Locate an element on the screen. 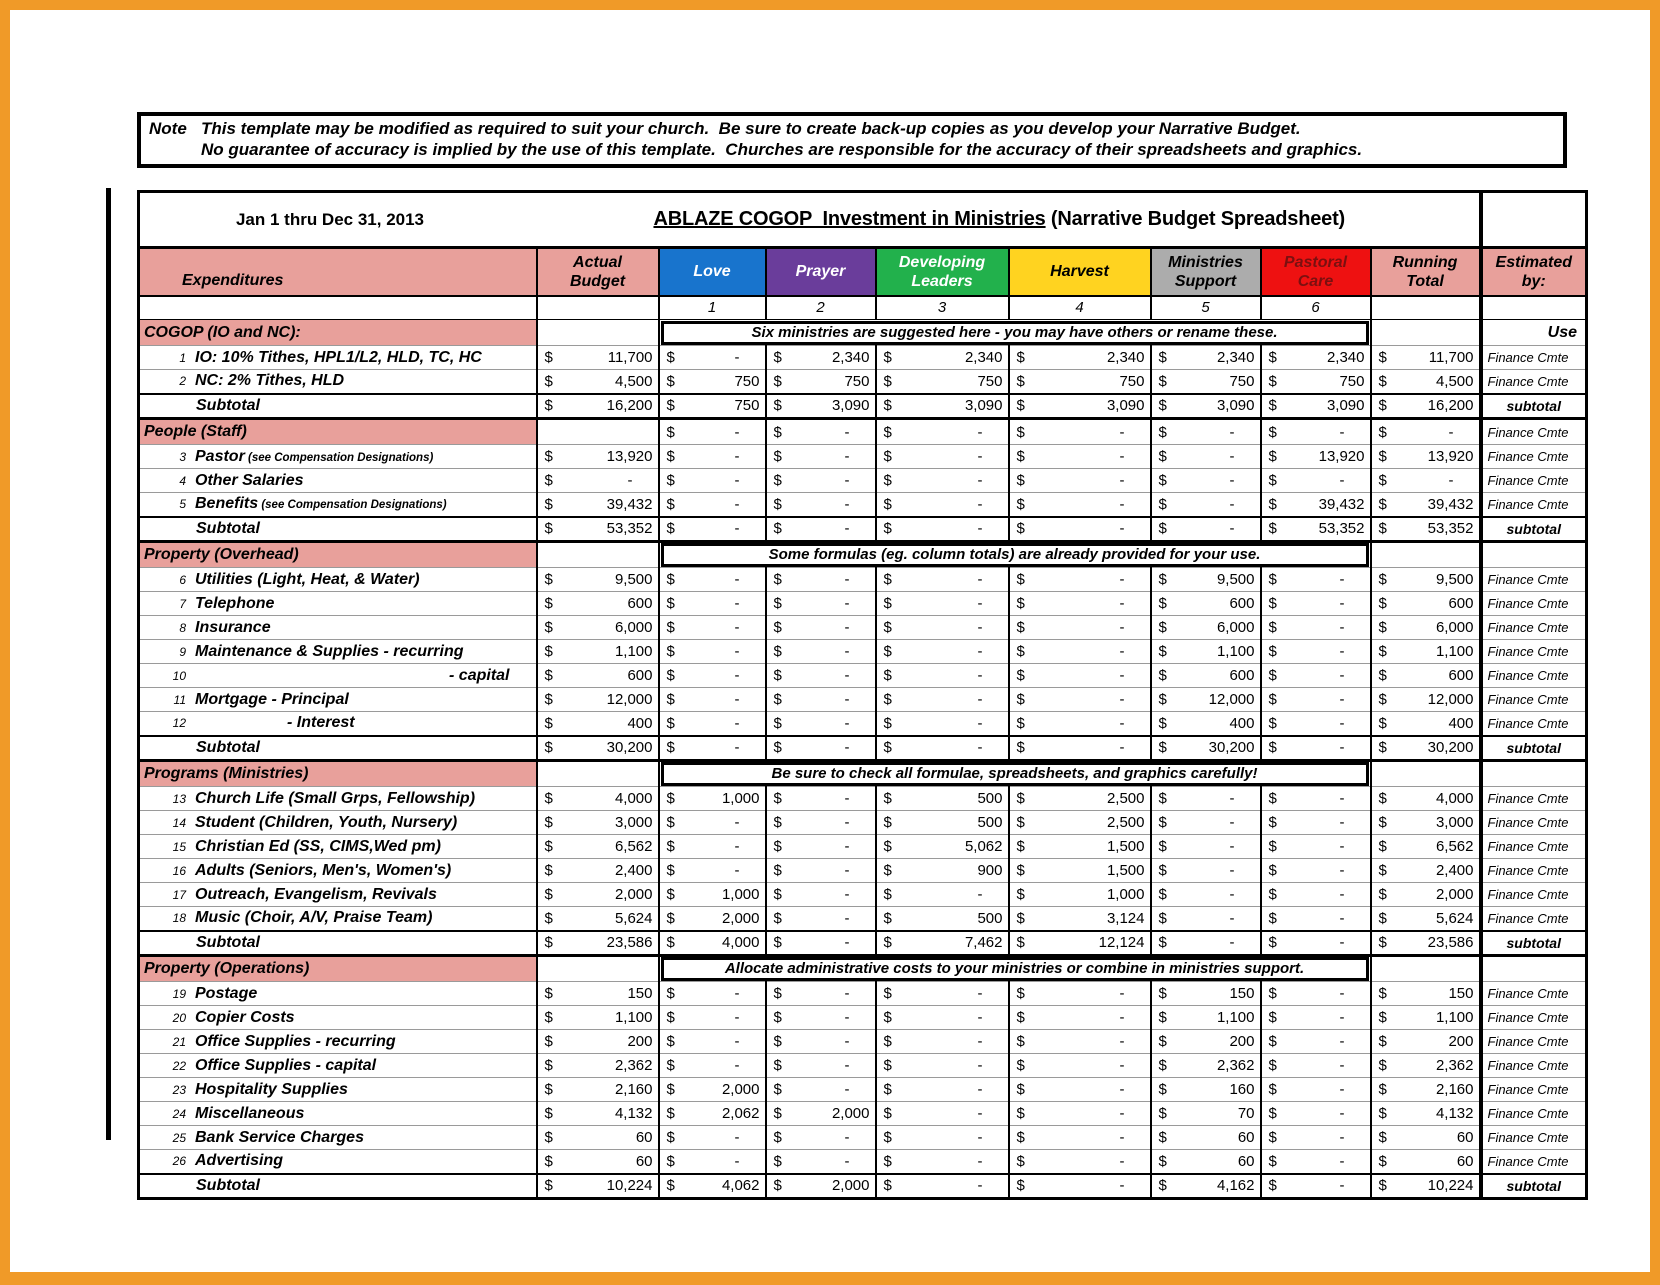  cell-harvest: $2,500 is located at coordinates (1080, 798).